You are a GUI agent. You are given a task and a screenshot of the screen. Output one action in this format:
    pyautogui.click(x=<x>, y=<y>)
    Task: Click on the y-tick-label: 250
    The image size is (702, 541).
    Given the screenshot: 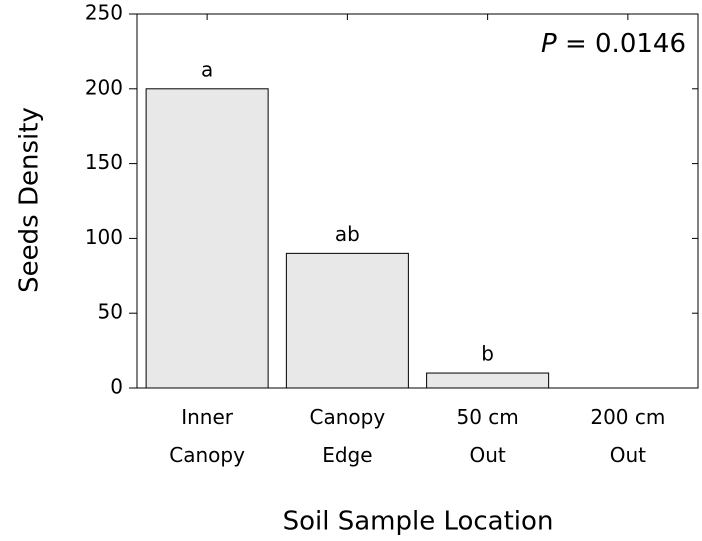 What is the action you would take?
    pyautogui.click(x=104, y=13)
    